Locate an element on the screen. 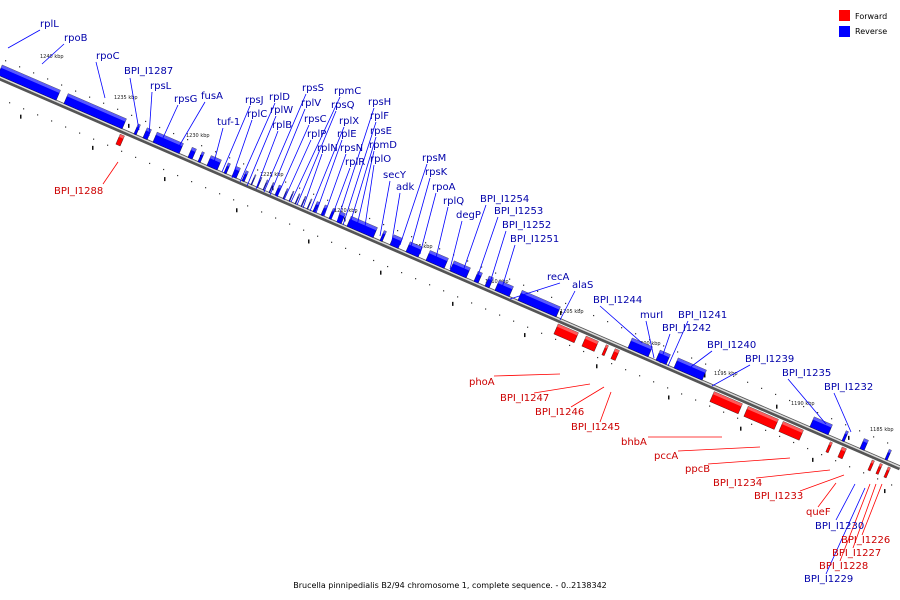 This screenshot has height=600, width=900. tick-label: 1220 kbp is located at coordinates (346, 211).